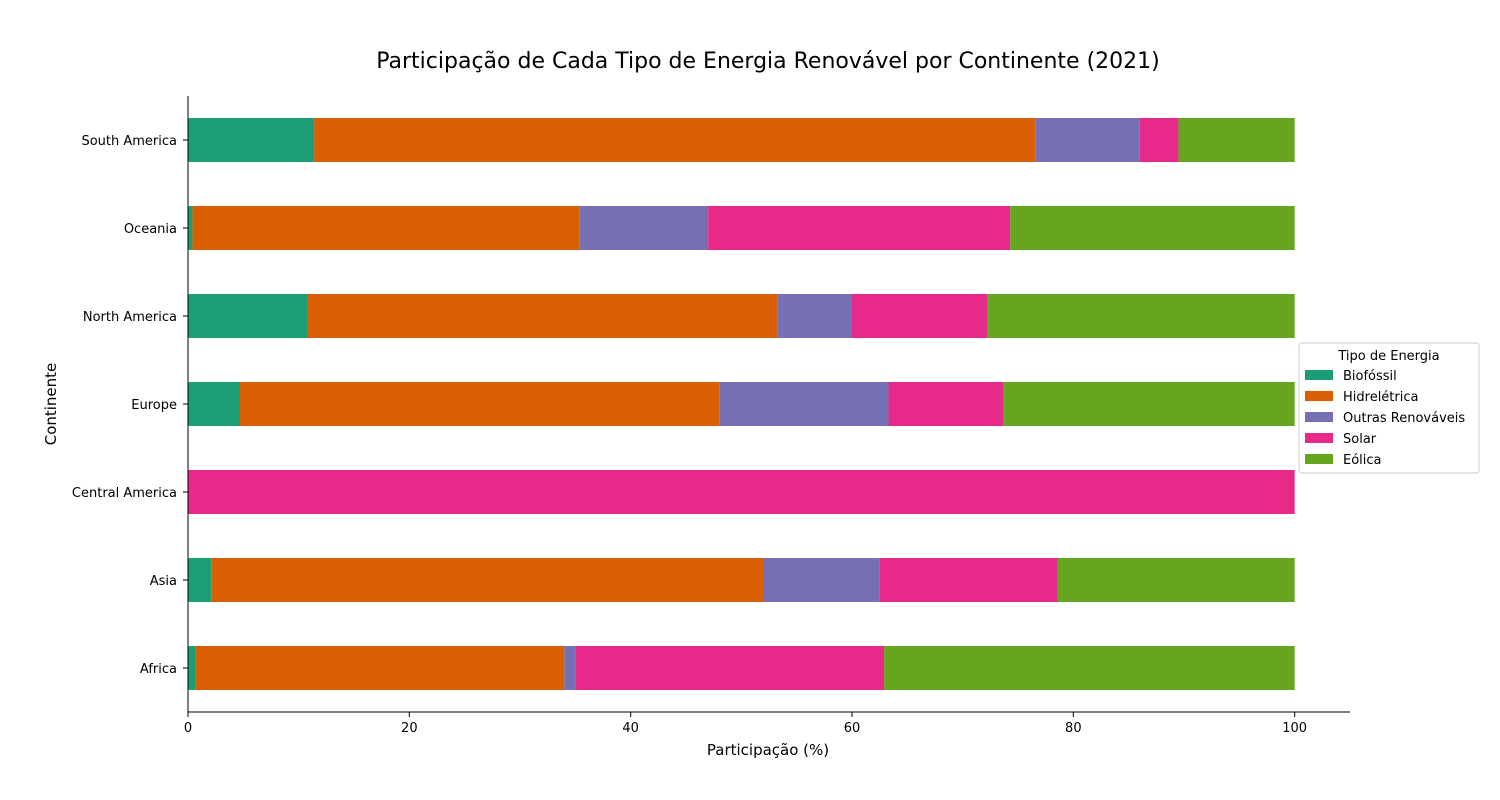 This screenshot has width=1500, height=800. I want to click on y-tick-label: South America, so click(129, 141).